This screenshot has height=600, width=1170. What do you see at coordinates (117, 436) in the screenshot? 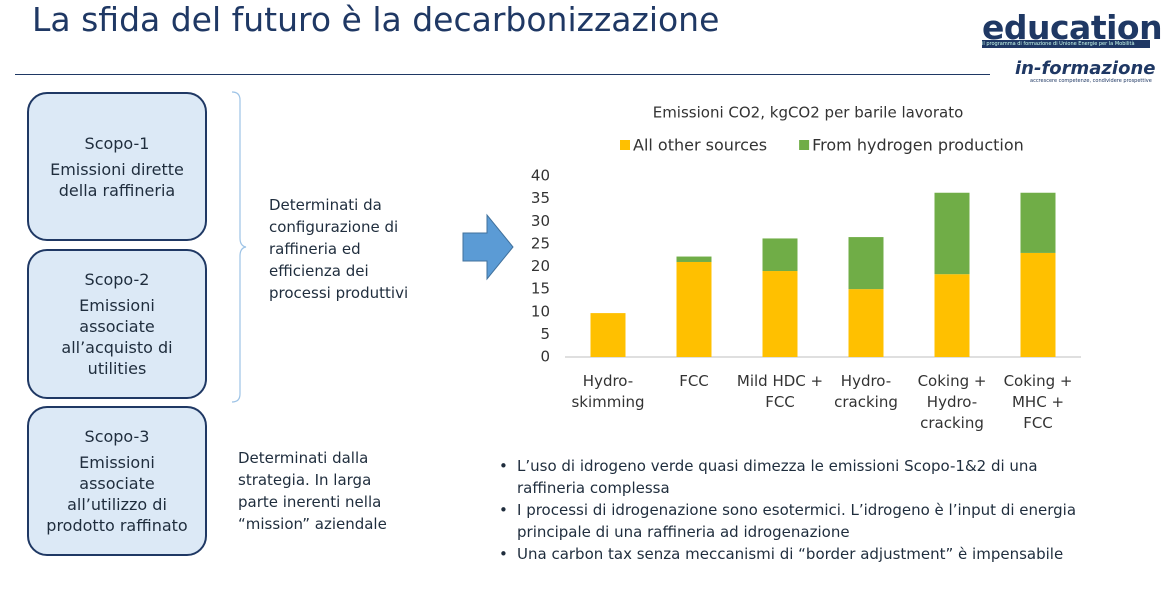
I see `scope-title: Scopo-3` at bounding box center [117, 436].